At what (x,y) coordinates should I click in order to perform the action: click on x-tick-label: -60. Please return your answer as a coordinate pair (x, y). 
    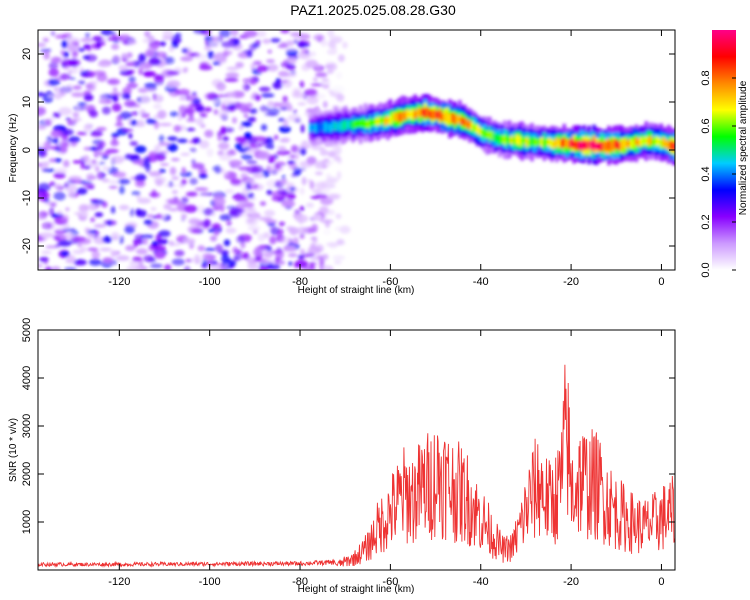
    Looking at the image, I should click on (390, 282).